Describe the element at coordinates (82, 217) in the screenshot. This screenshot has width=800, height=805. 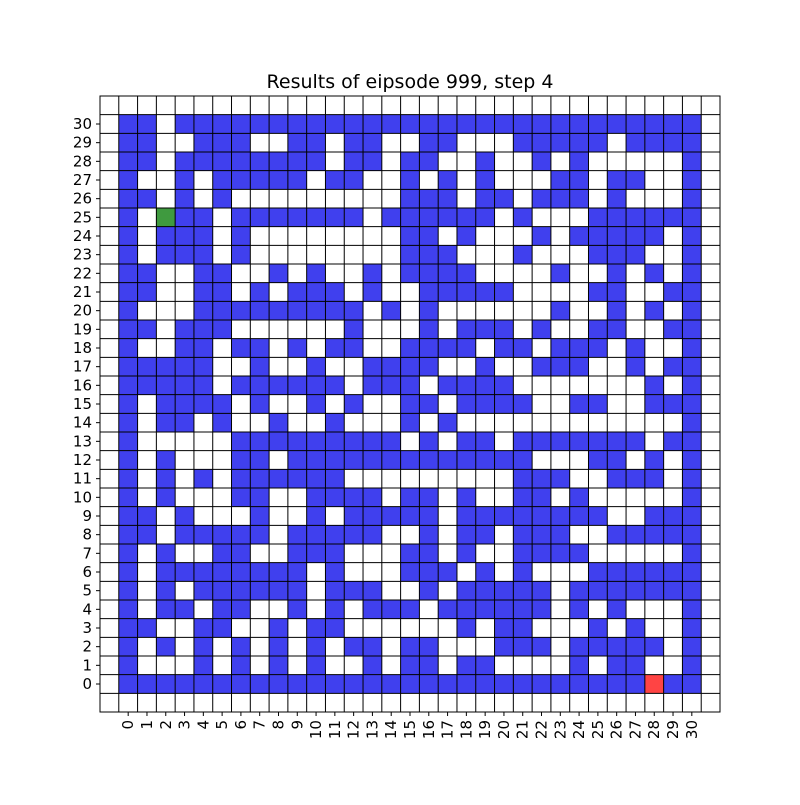
I see `y-tick-label: 25` at that location.